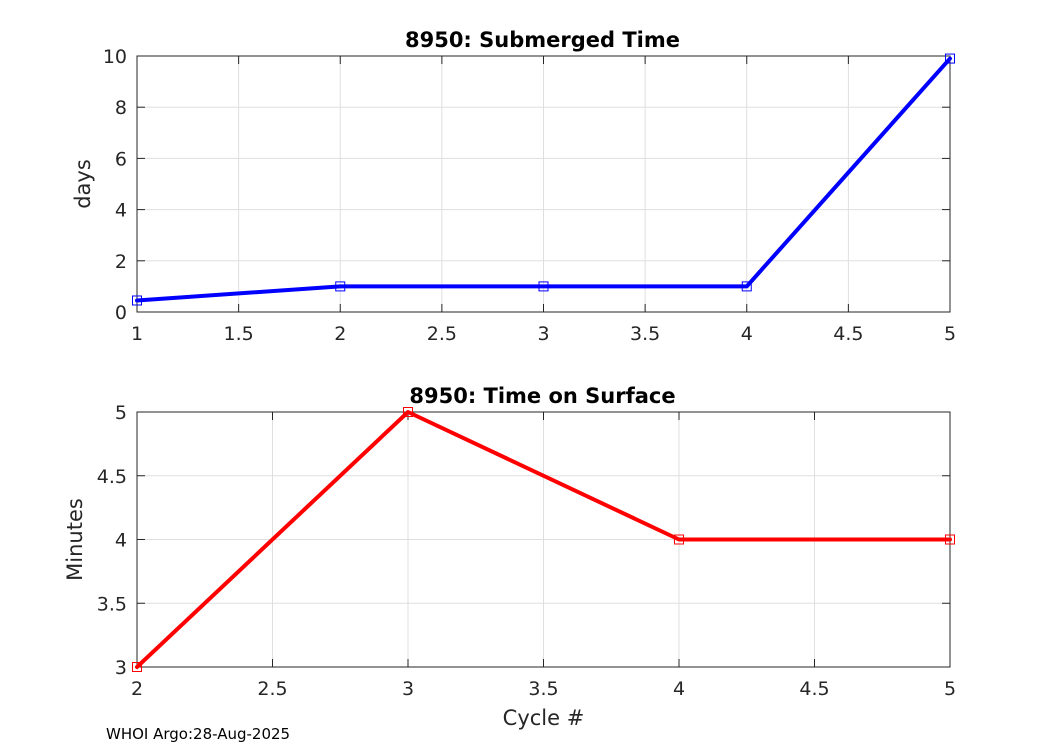 The image size is (1050, 750). Describe the element at coordinates (679, 689) in the screenshot. I see `chart2-x-tick-label: 4` at that location.